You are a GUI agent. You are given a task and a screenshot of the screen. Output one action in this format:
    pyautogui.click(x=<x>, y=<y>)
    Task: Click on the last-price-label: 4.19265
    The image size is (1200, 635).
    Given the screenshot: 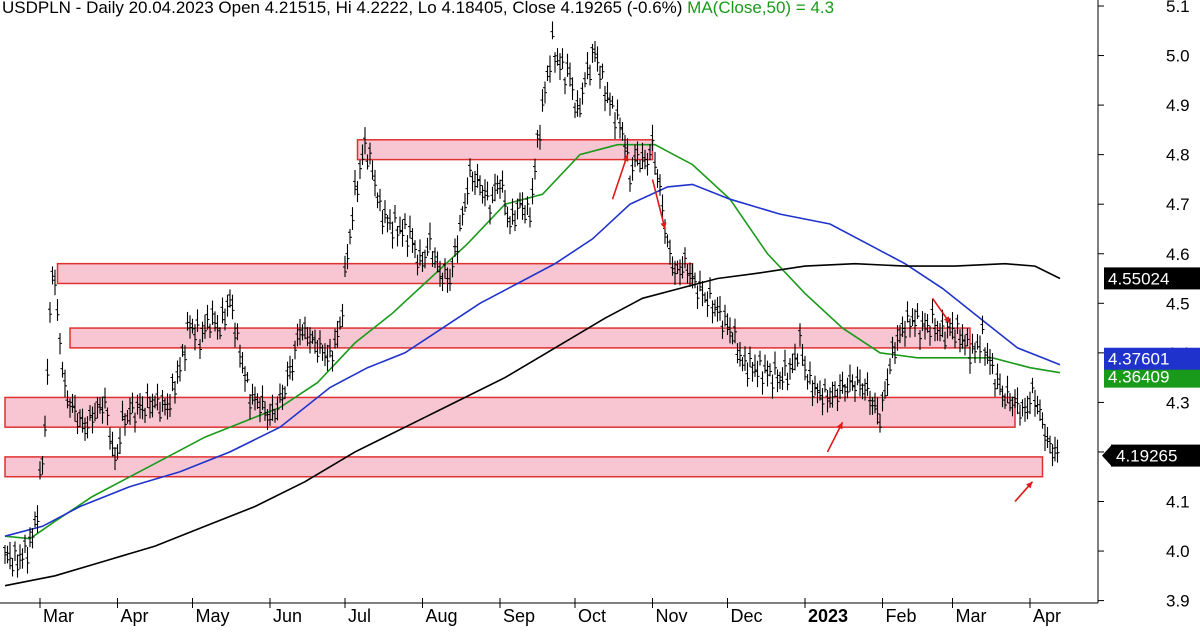 What is the action you would take?
    pyautogui.click(x=1146, y=456)
    